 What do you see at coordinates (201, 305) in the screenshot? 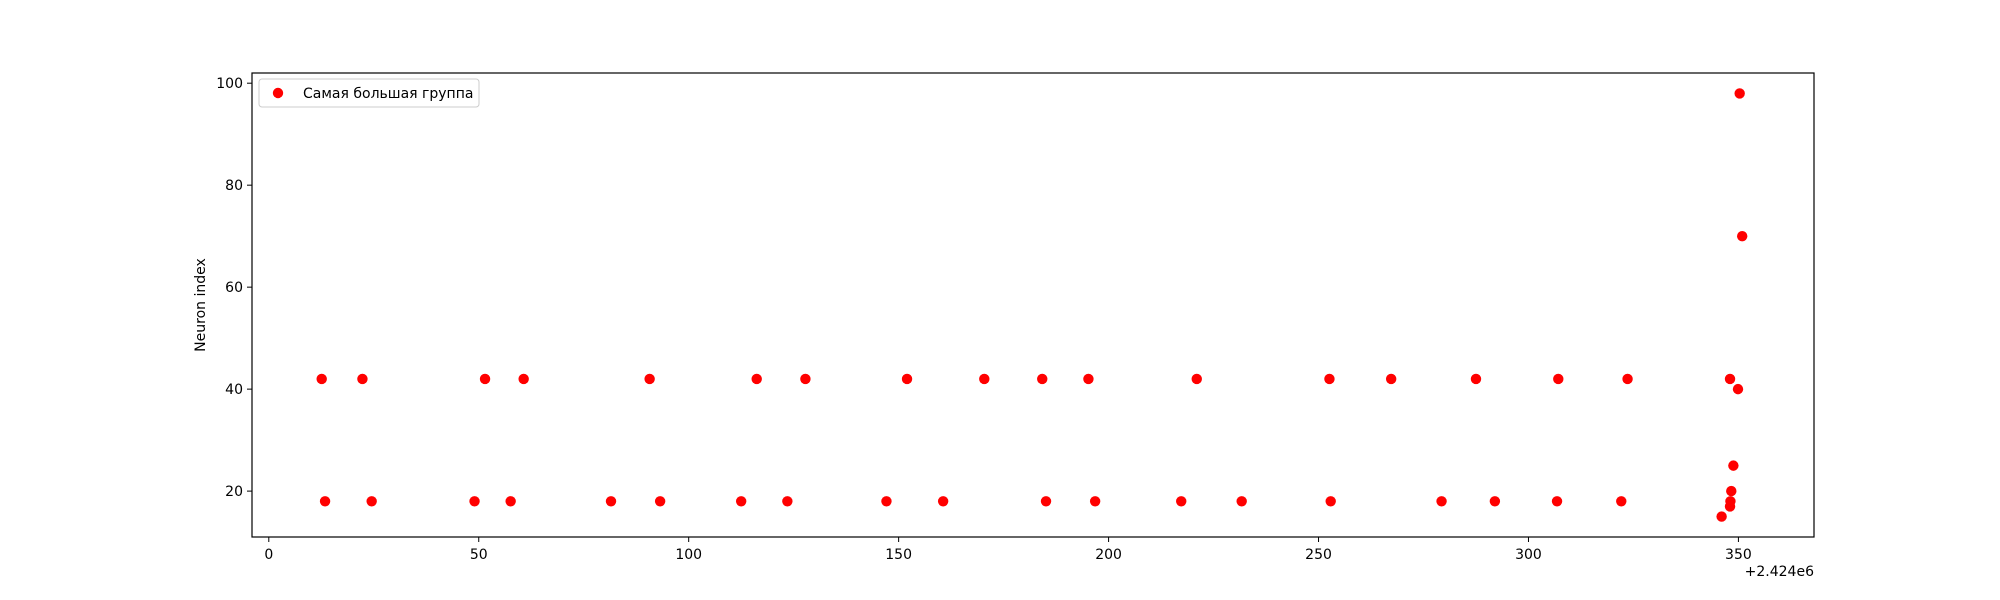
I see `y-axis-label: Neuron index` at bounding box center [201, 305].